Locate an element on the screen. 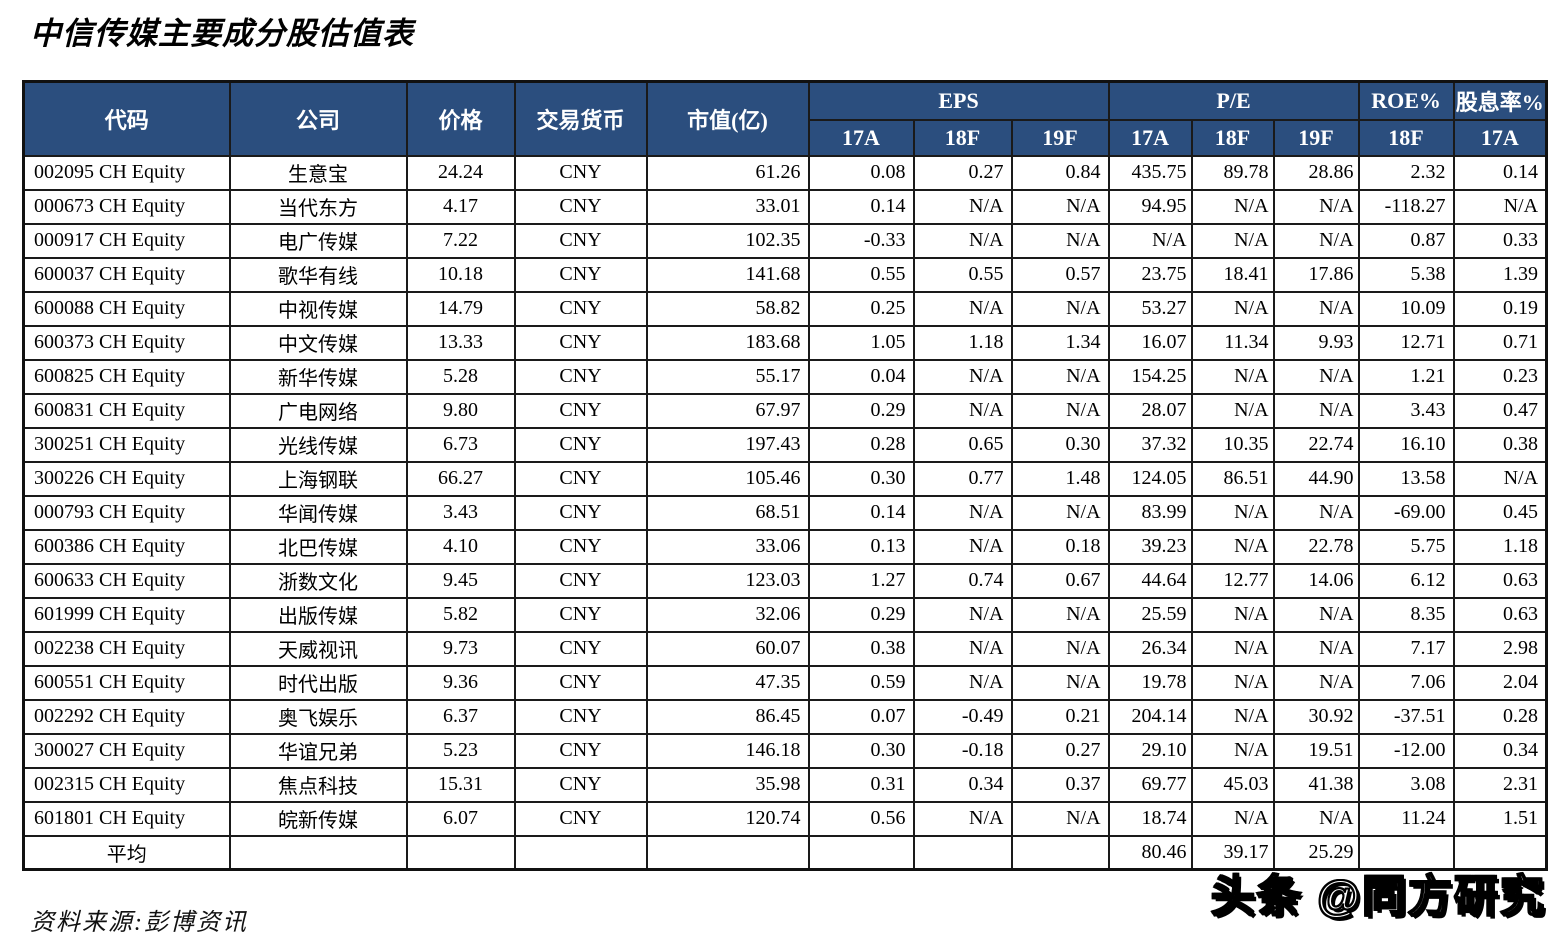 The height and width of the screenshot is (944, 1562). pe-18f-cell: 18.41 is located at coordinates (1232, 274).